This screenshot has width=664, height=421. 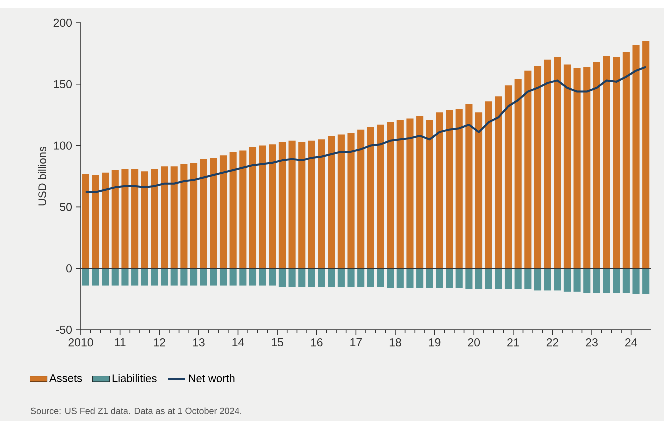 I want to click on y-tick-label: 100, so click(x=63, y=146).